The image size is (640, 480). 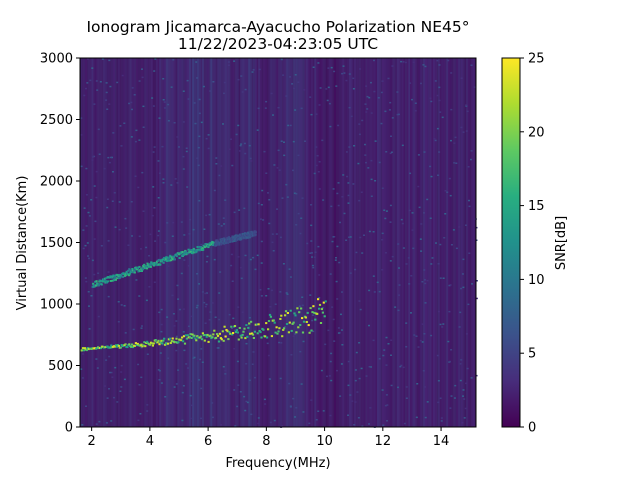 I want to click on y-tick-label: 2500, so click(x=56, y=120).